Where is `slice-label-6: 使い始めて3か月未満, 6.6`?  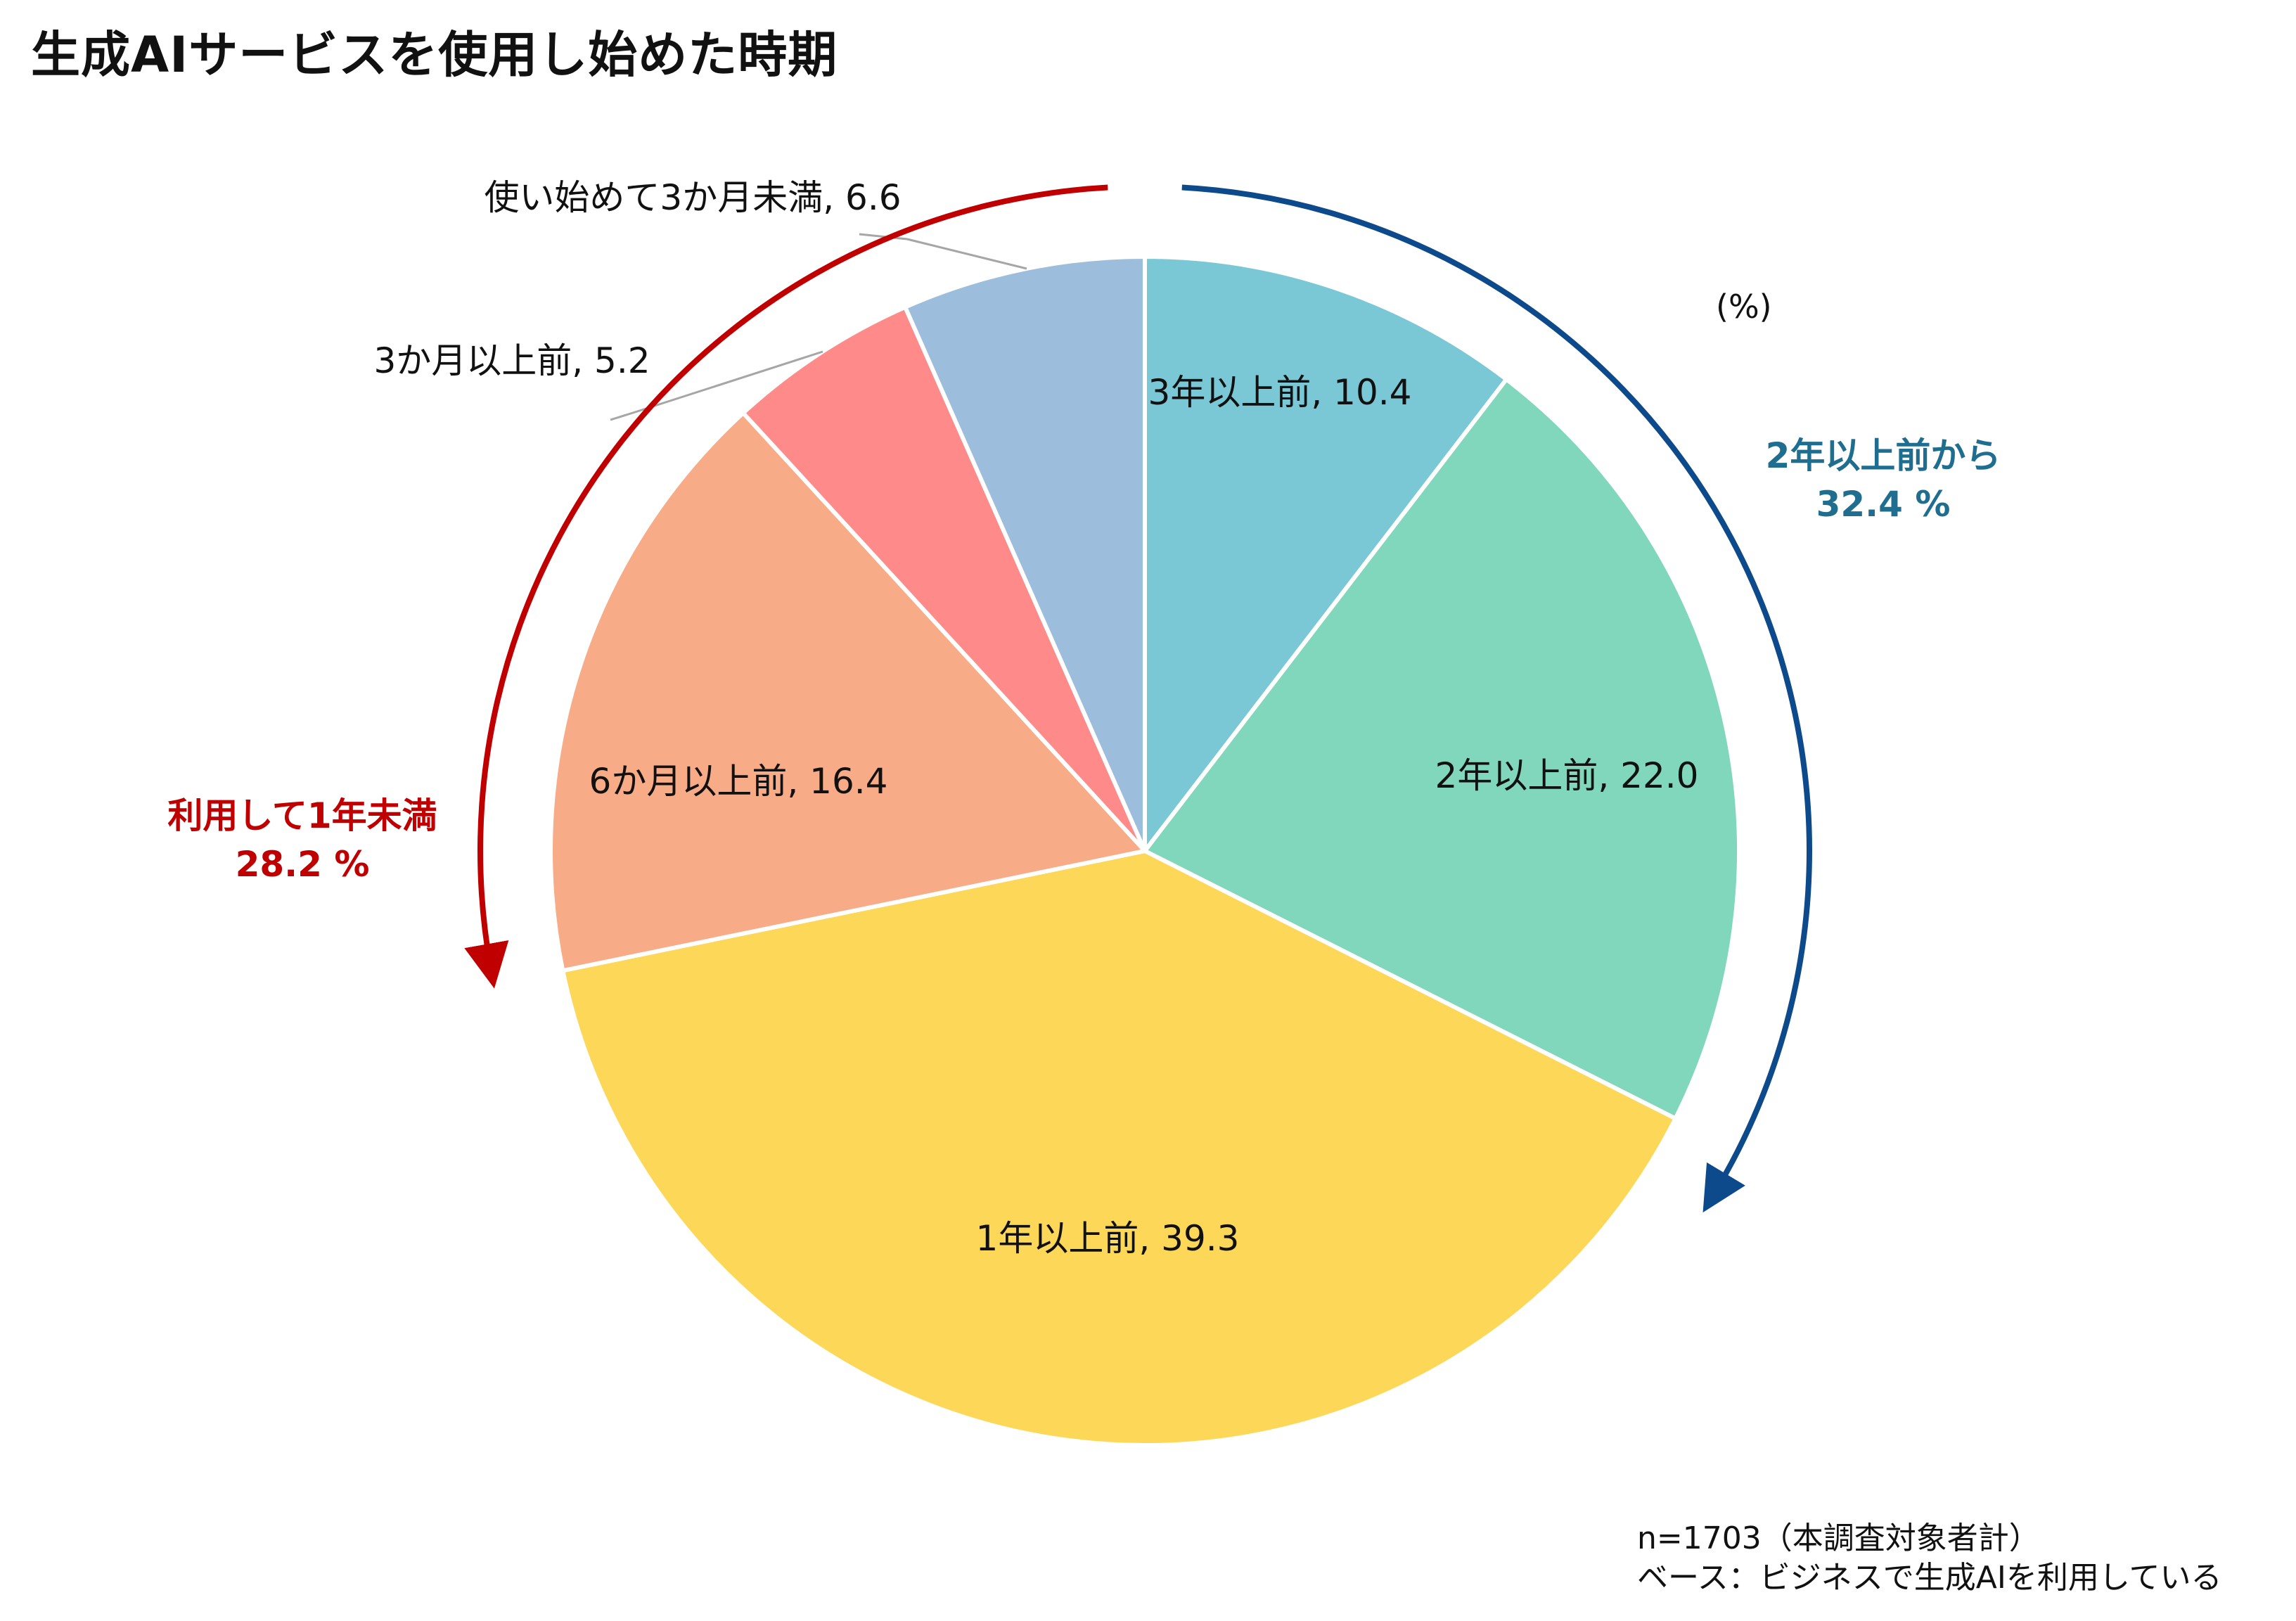
slice-label-6: 使い始めて3か月未満, 6.6 is located at coordinates (692, 197).